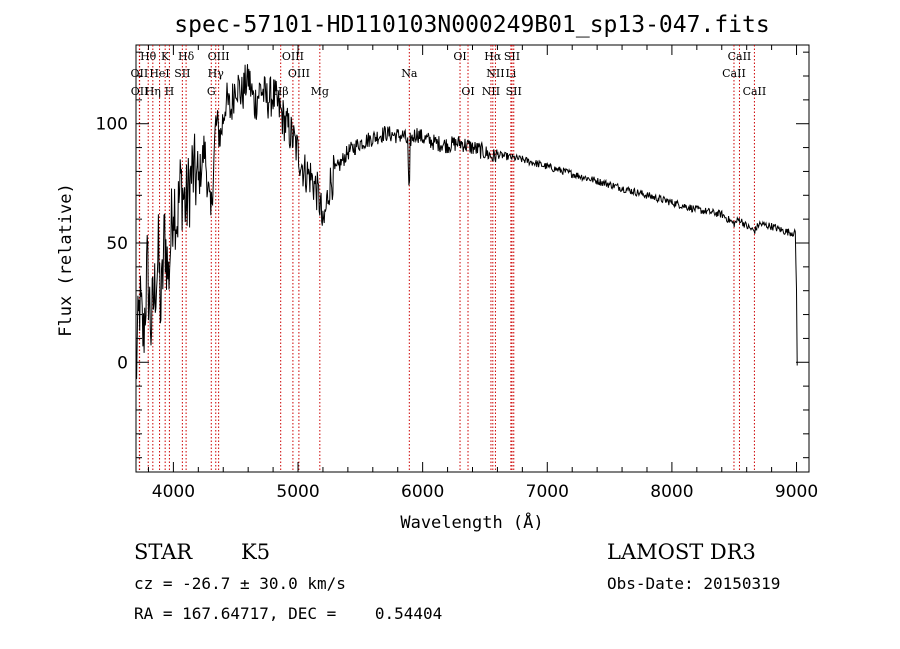 The image size is (900, 649). I want to click on y-tick-labels: 0 50 100, so click(112, 244).